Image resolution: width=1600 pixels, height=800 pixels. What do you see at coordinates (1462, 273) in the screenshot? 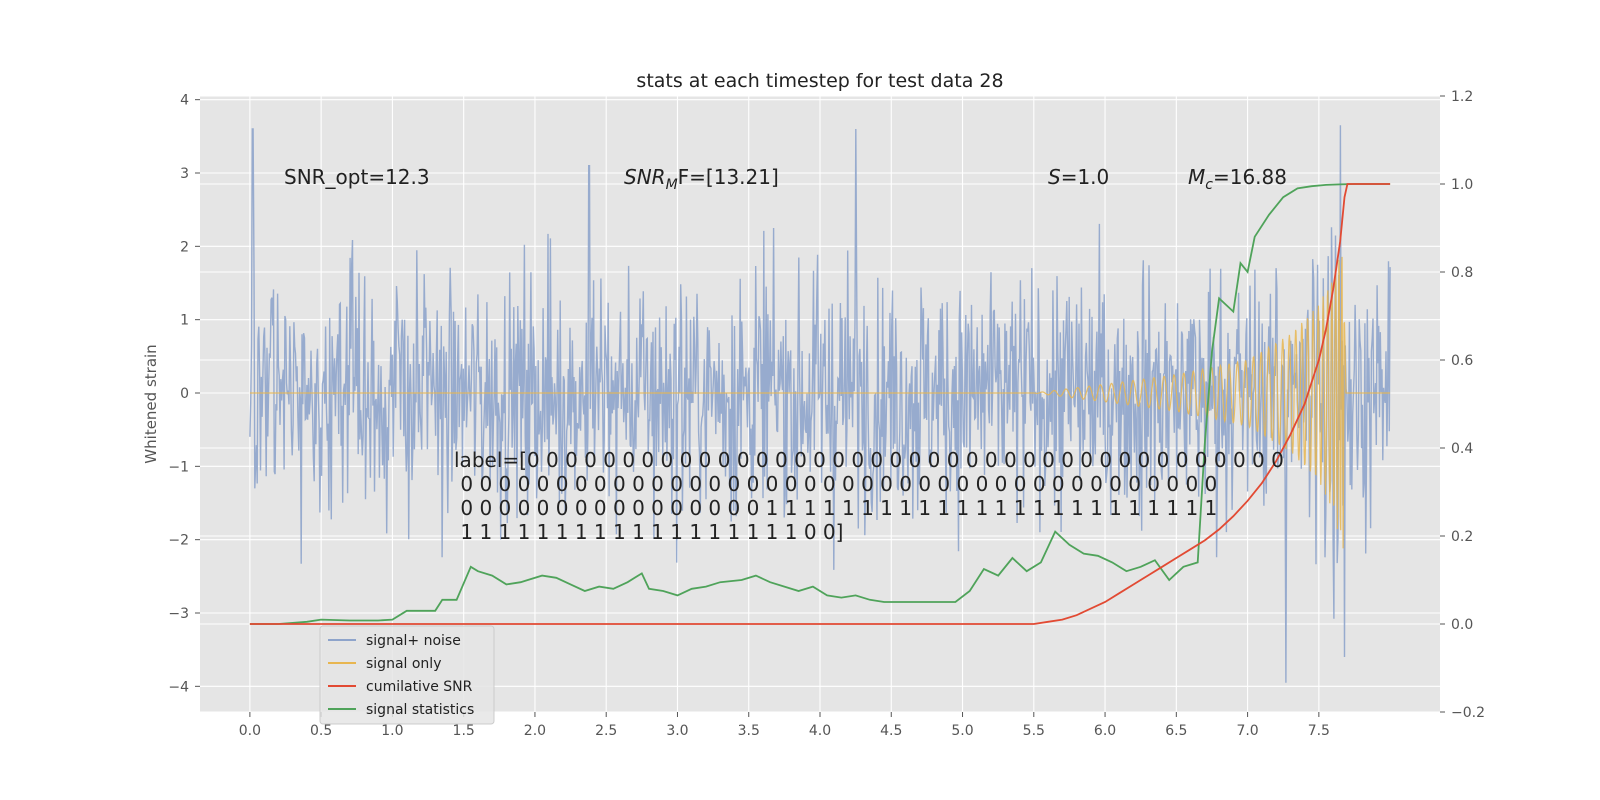
I see `y2-tick-label: 0.8` at bounding box center [1462, 273].